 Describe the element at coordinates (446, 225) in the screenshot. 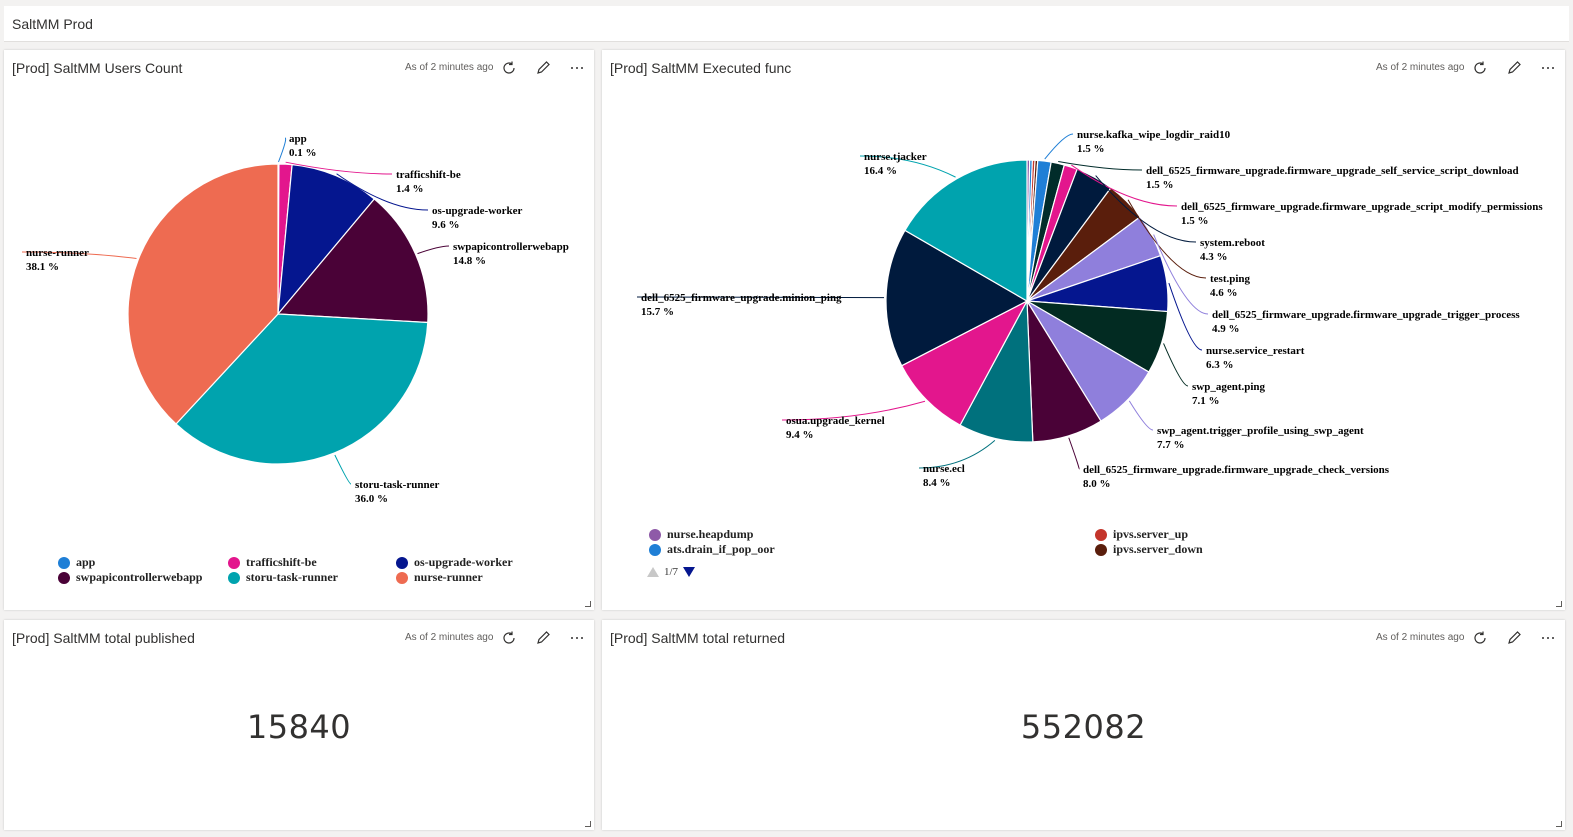

I see `slice-percent-os-upgrade-worker: 9.6 %` at that location.